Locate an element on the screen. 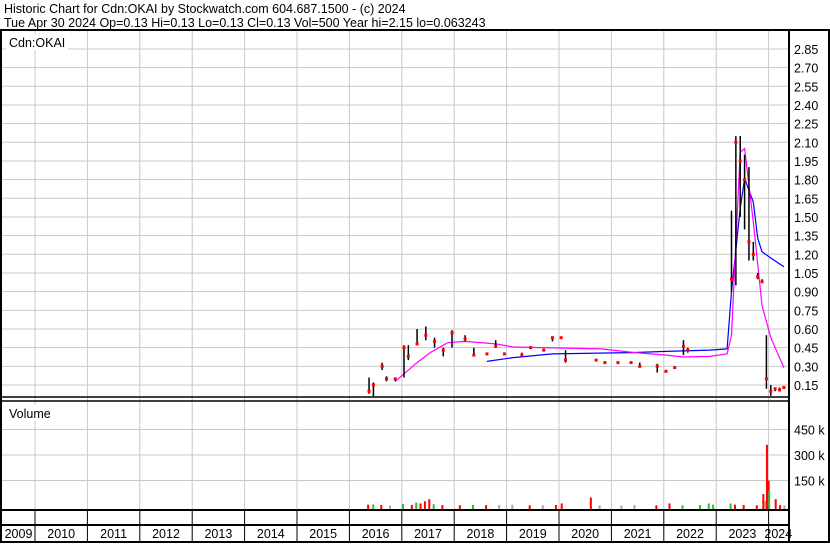 Image resolution: width=830 pixels, height=548 pixels. volume-tick-label: 300 k is located at coordinates (809, 456).